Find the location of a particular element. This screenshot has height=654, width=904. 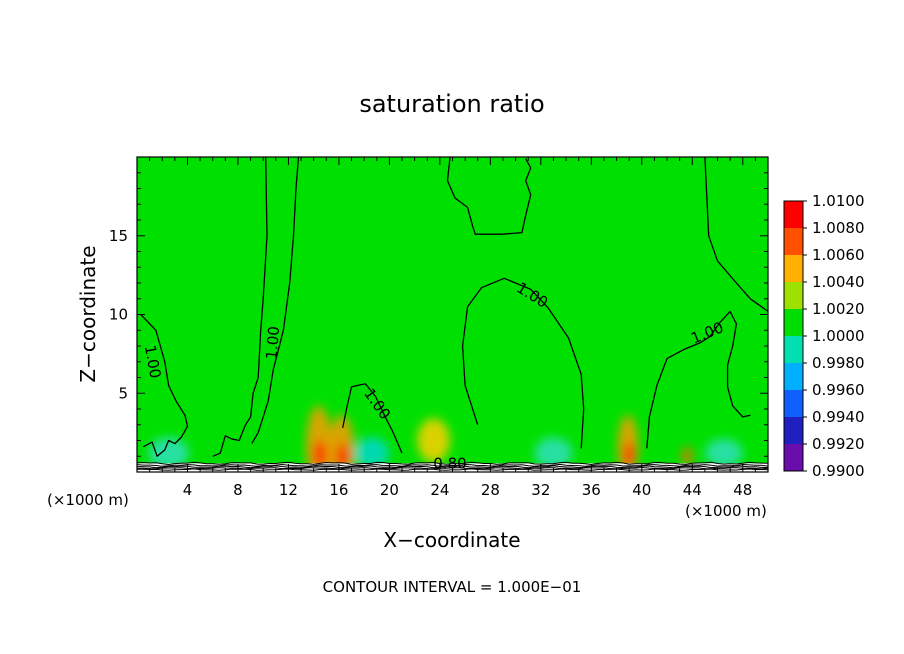

contour-label-0: 1.00 is located at coordinates (153, 362).